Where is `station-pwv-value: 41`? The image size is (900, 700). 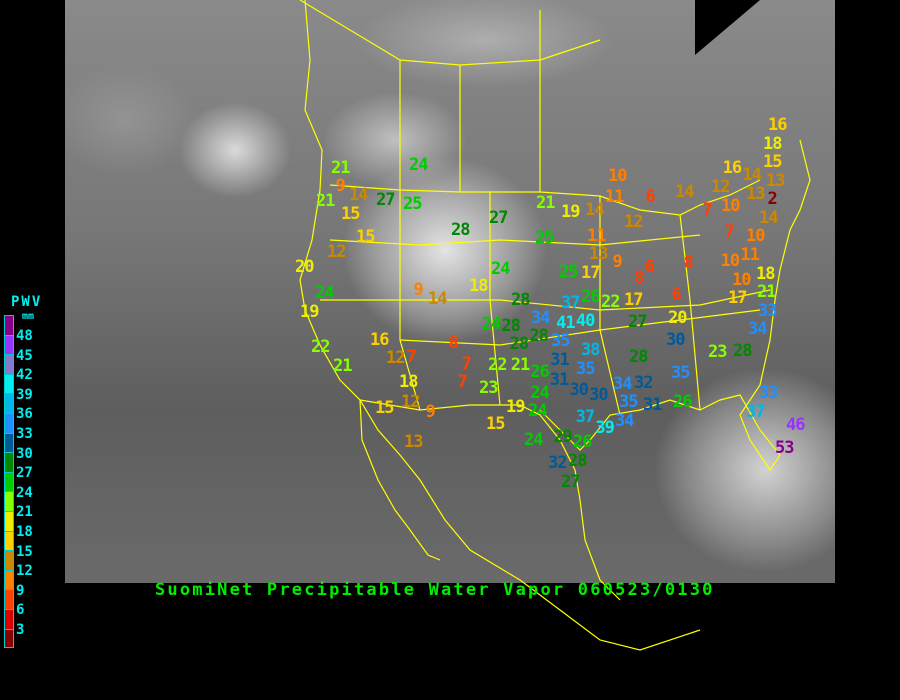
station-pwv-value: 41 is located at coordinates (566, 322).